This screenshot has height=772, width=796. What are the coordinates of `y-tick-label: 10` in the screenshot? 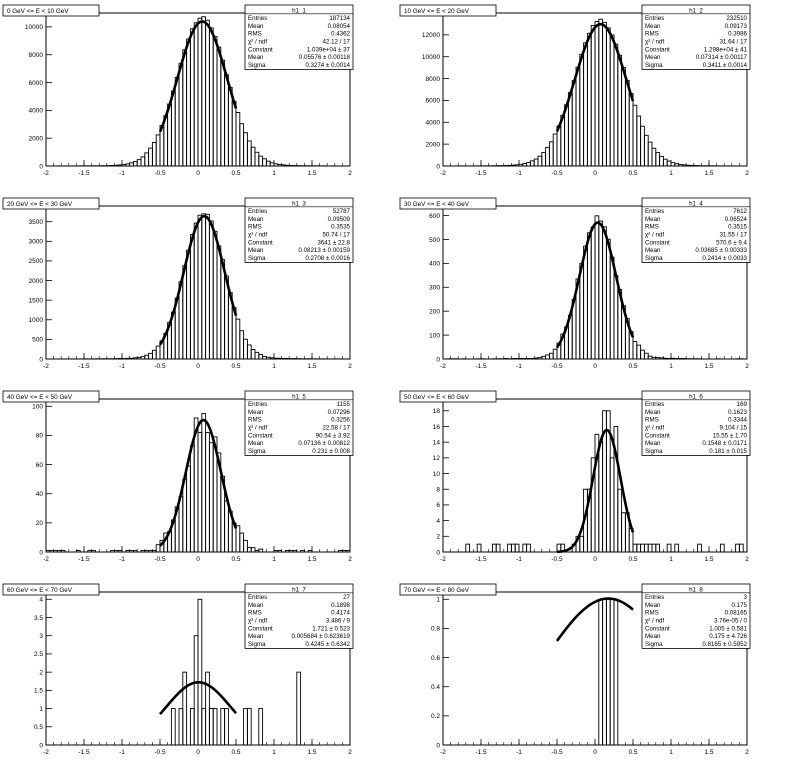 It's located at (437, 474).